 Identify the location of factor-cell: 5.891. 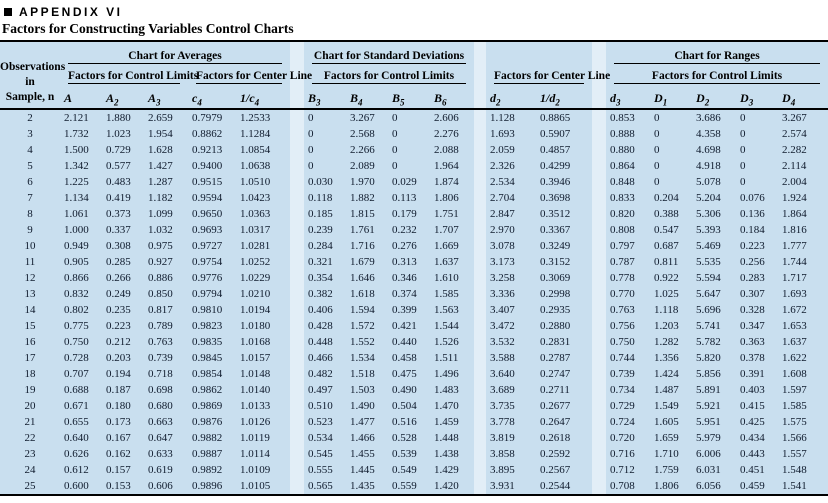
(708, 390).